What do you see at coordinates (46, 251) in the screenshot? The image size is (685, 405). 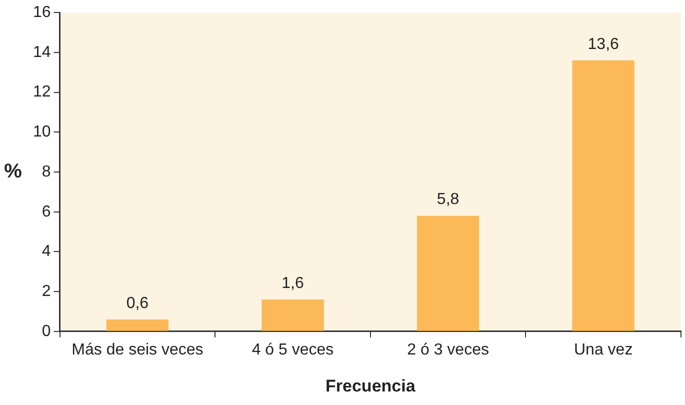 I see `y-tick-label: 4` at bounding box center [46, 251].